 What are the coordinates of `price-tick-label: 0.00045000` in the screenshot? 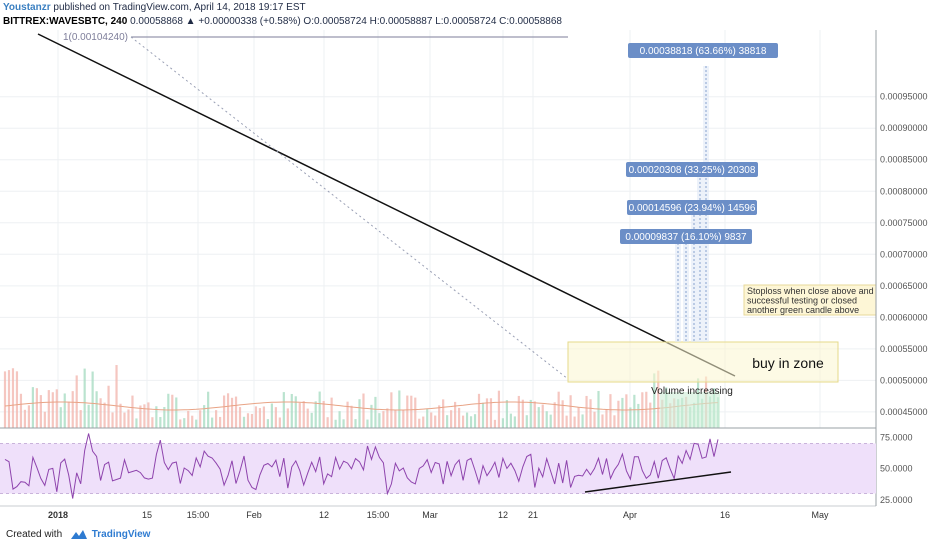 It's located at (904, 412).